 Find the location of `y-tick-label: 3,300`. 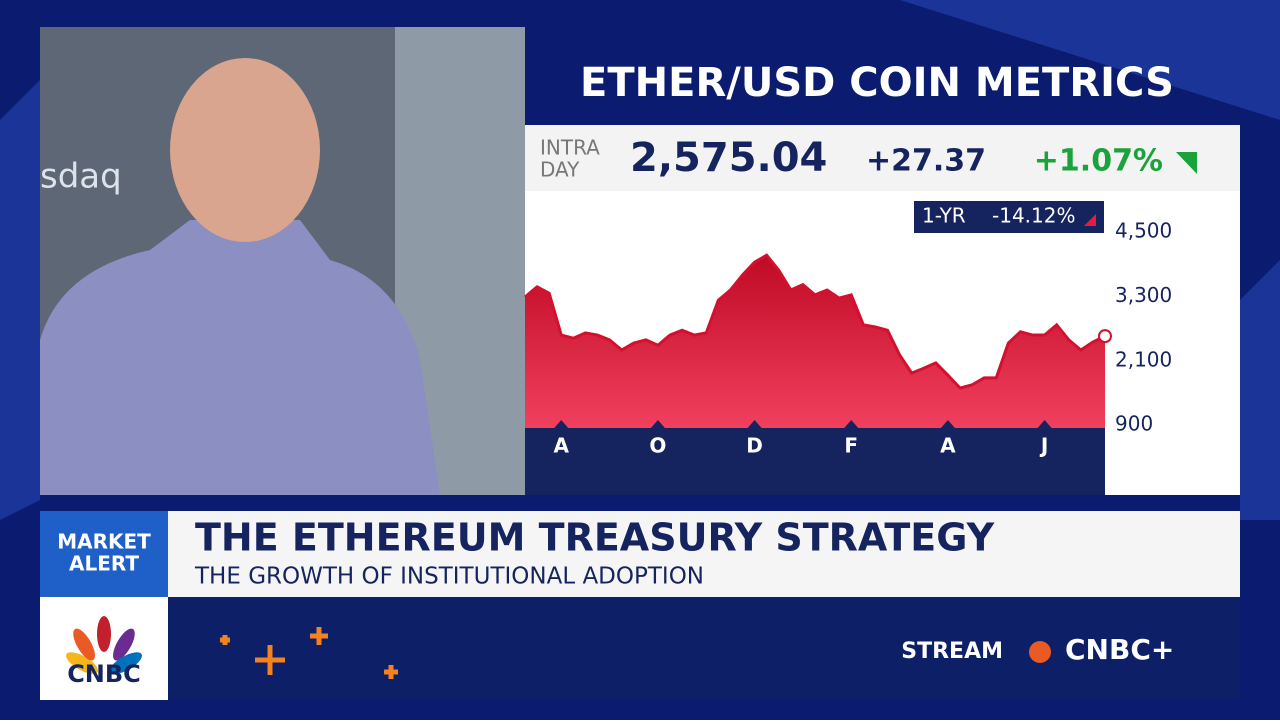

y-tick-label: 3,300 is located at coordinates (1143, 295).